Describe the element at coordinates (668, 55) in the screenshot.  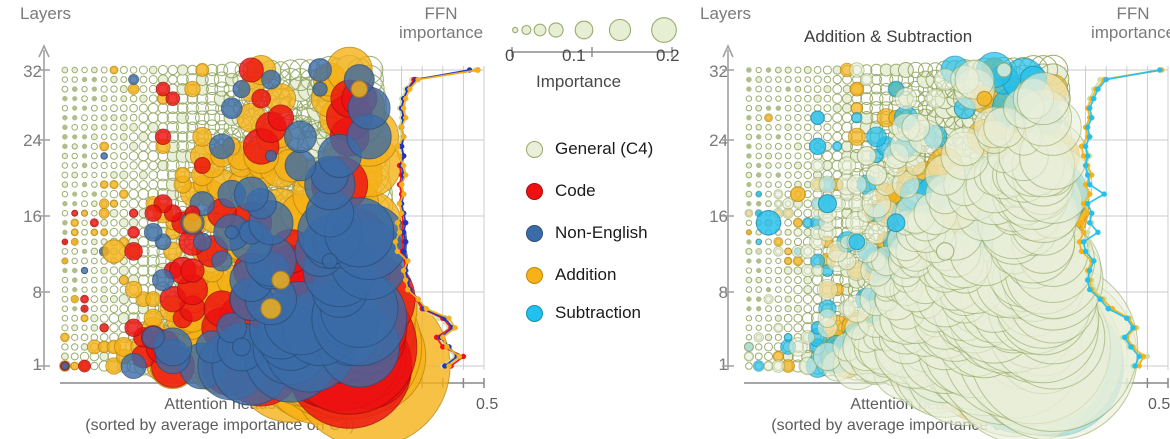
I see `size-tick-02: 0.2` at that location.